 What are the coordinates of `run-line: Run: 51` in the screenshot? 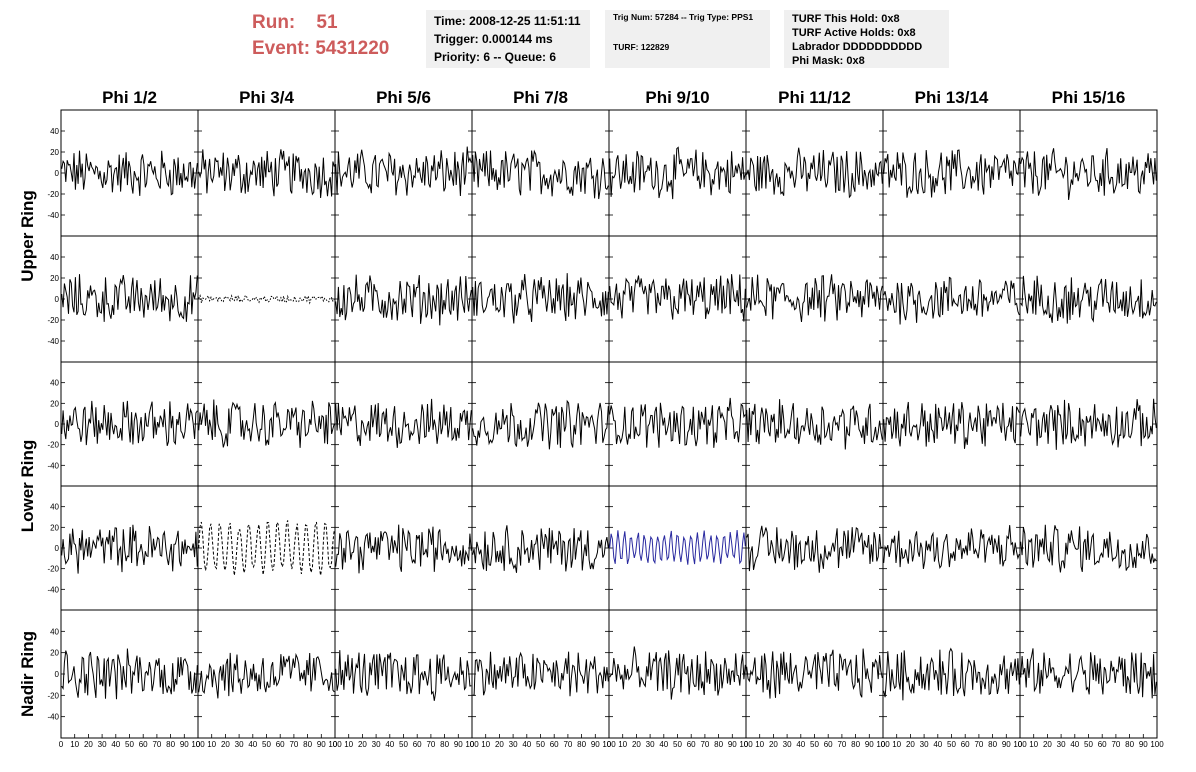 It's located at (337, 23).